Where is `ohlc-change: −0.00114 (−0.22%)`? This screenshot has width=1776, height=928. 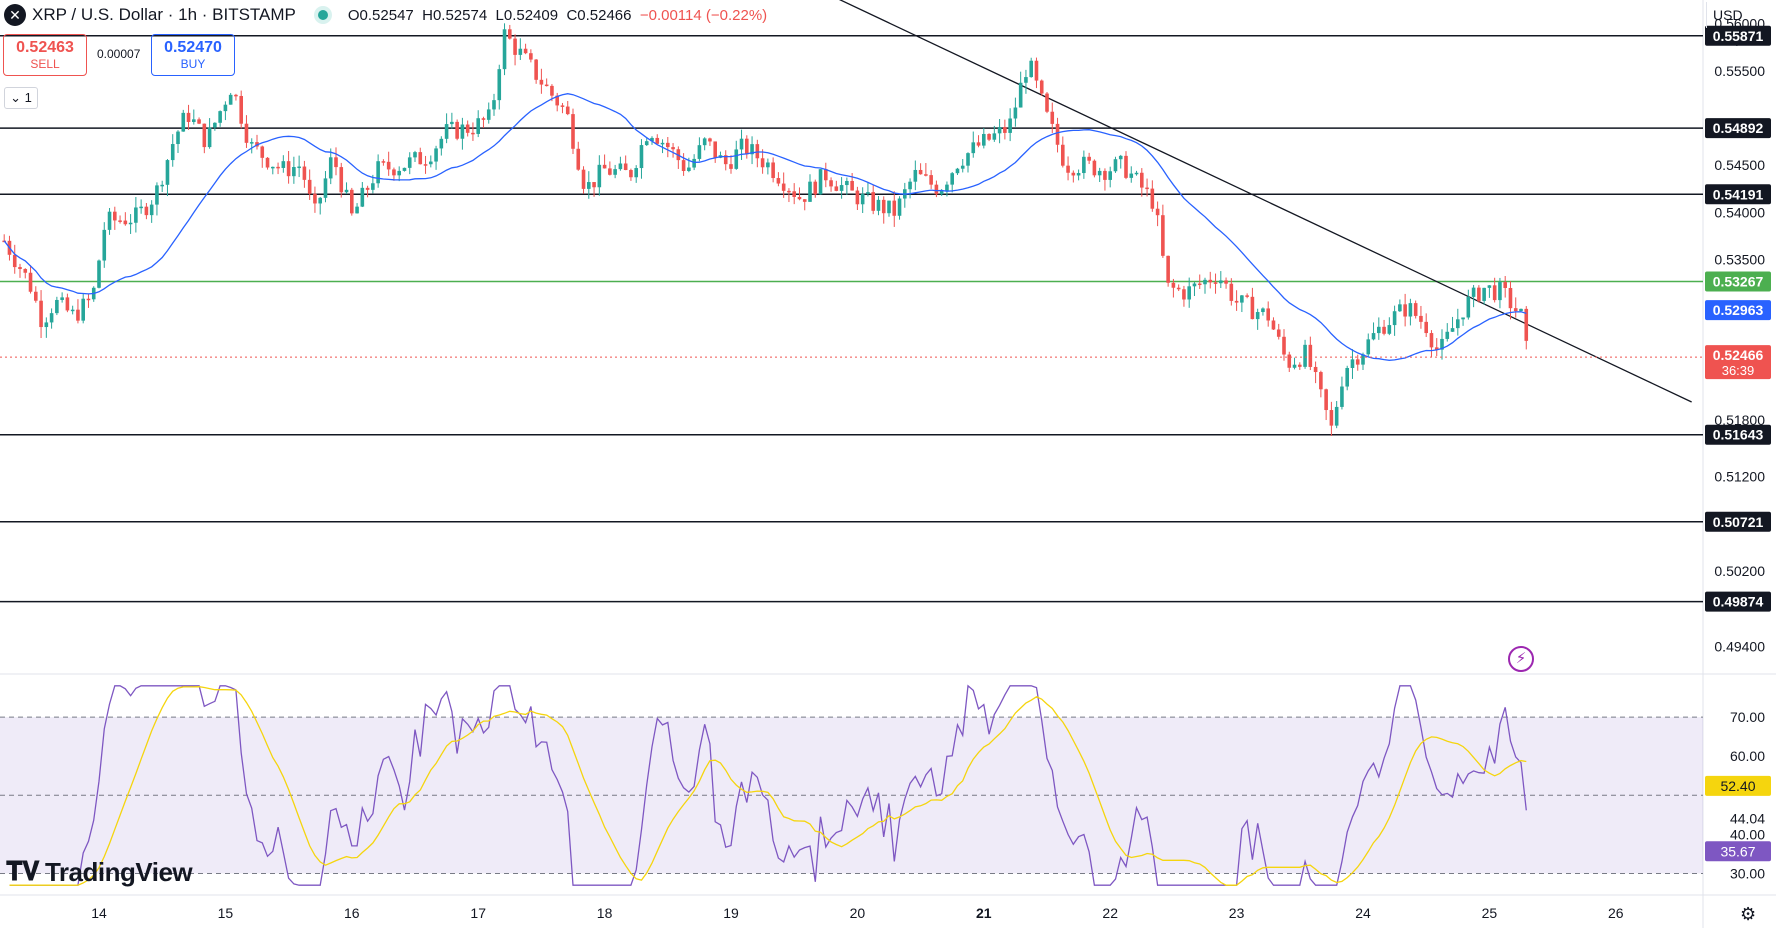 ohlc-change: −0.00114 (−0.22%) is located at coordinates (703, 15).